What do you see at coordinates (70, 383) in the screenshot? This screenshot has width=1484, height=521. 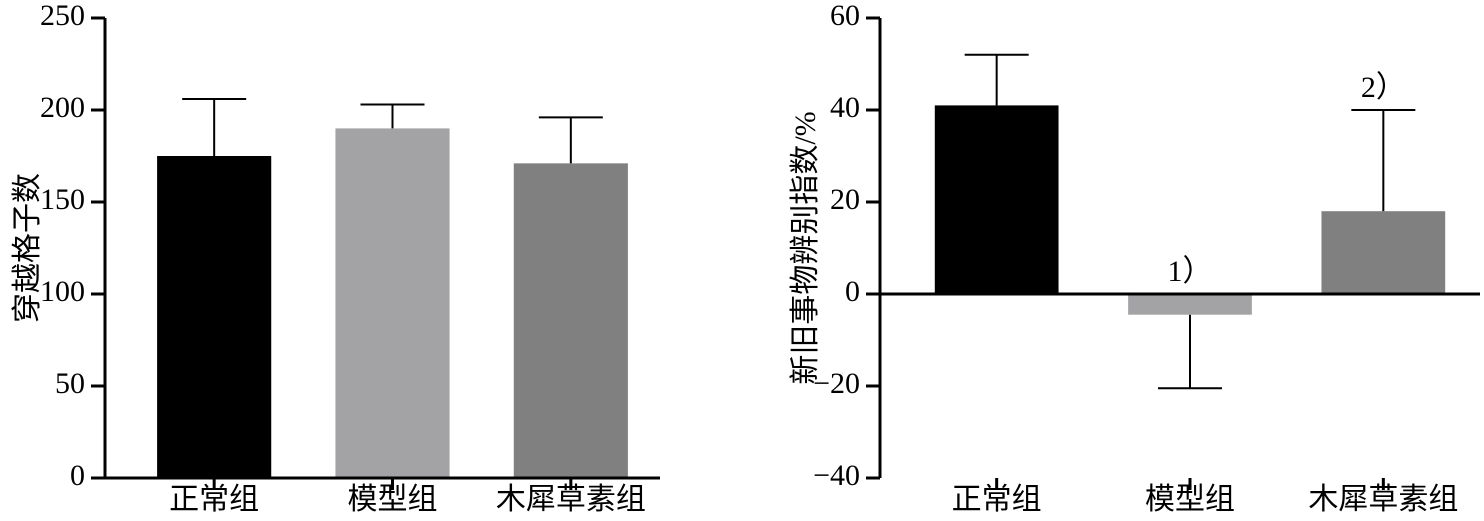 I see `y-tick-label: 50` at bounding box center [70, 383].